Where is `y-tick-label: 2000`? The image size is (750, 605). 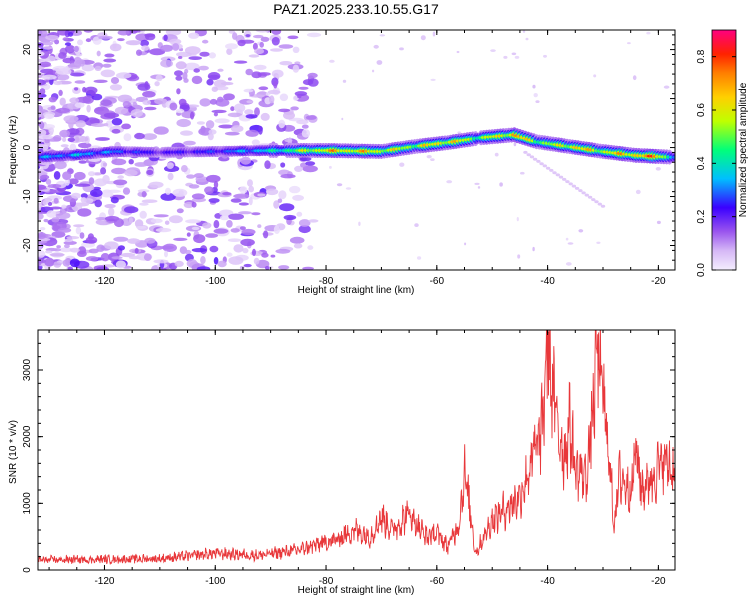
y-tick-label: 2000 is located at coordinates (27, 436).